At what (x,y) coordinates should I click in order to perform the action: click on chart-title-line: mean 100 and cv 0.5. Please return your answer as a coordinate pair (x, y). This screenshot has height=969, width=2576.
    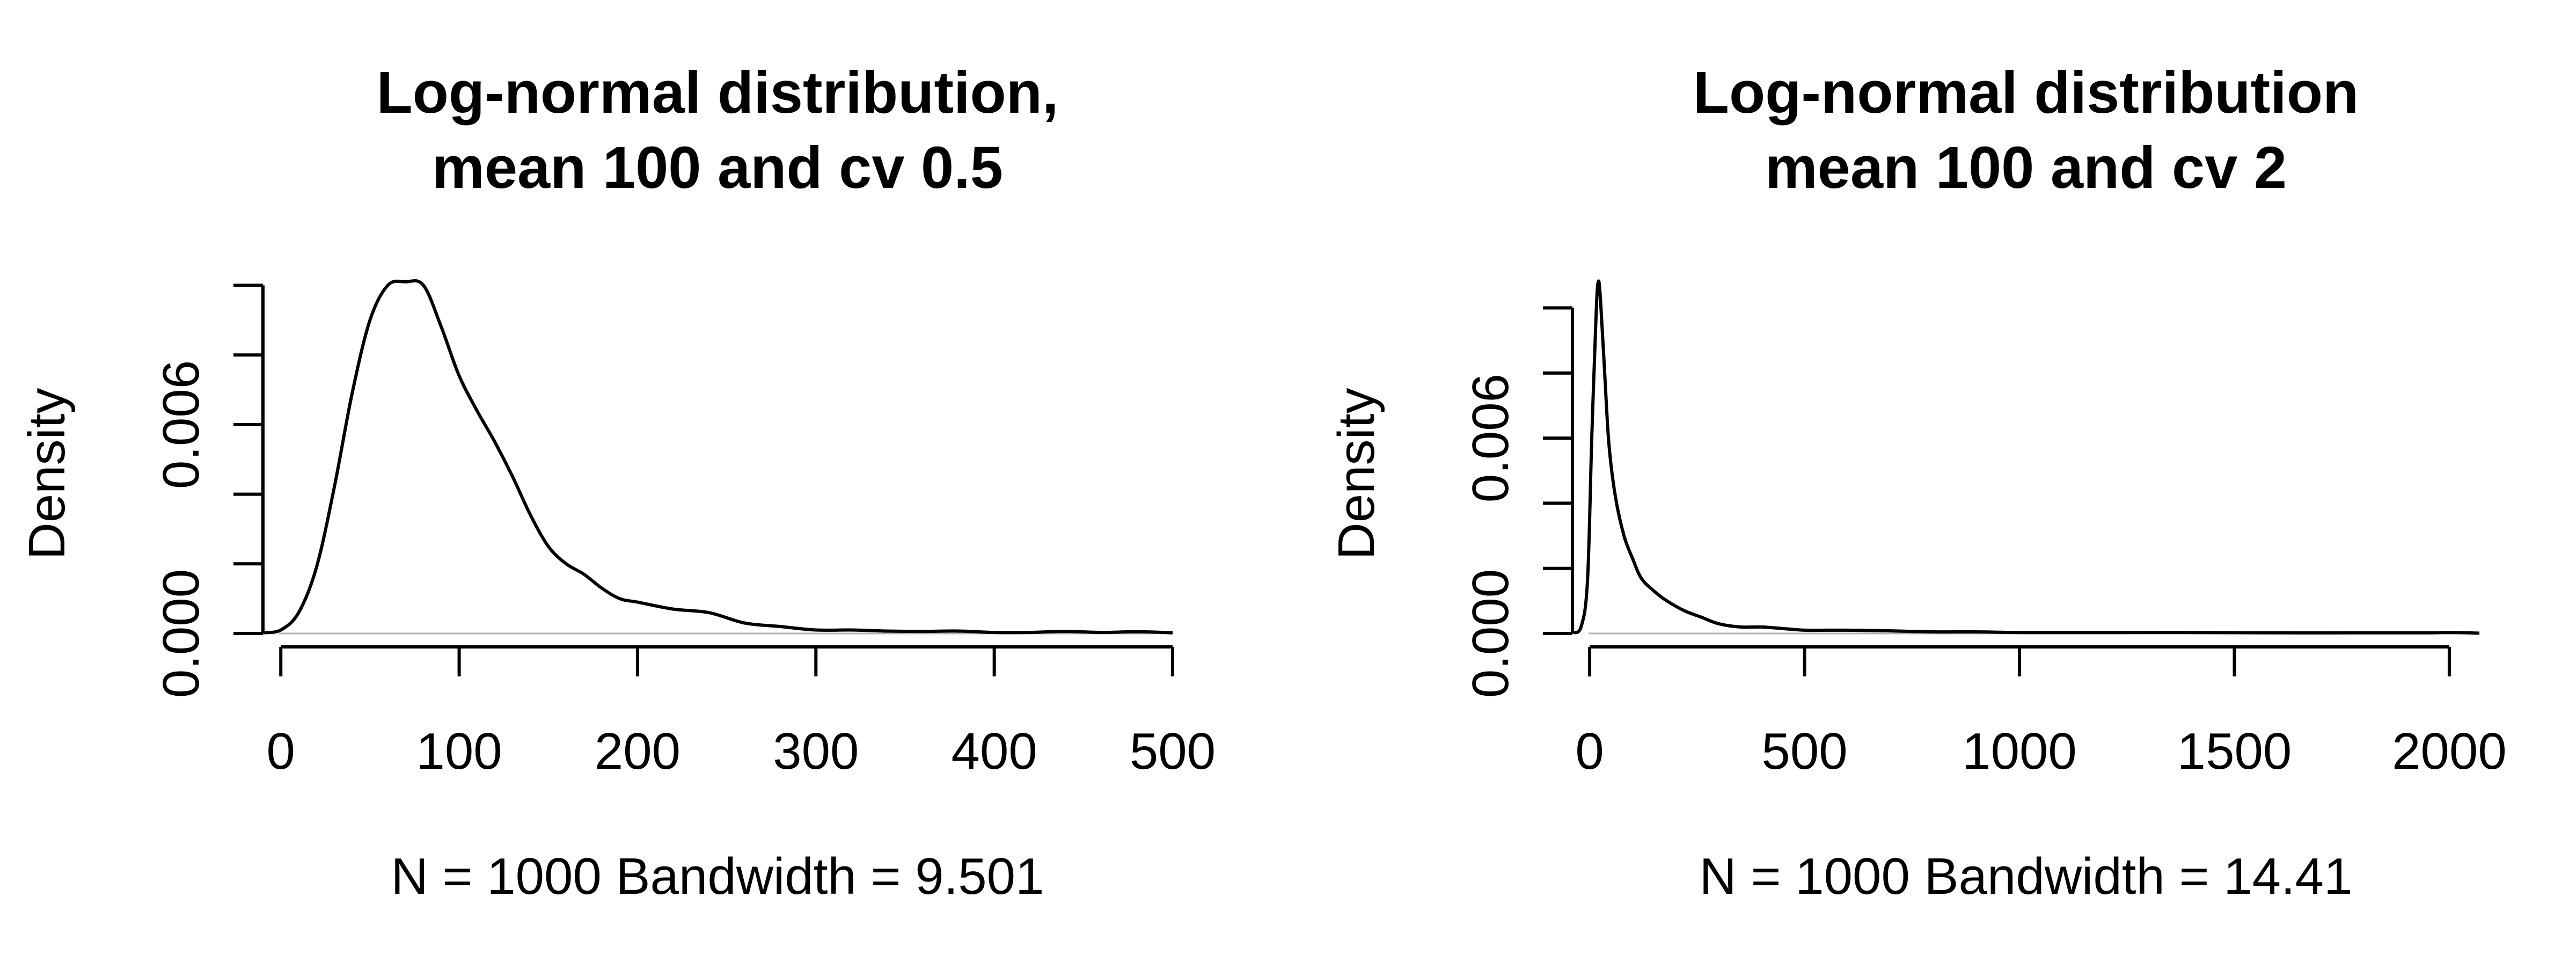
    Looking at the image, I should click on (717, 168).